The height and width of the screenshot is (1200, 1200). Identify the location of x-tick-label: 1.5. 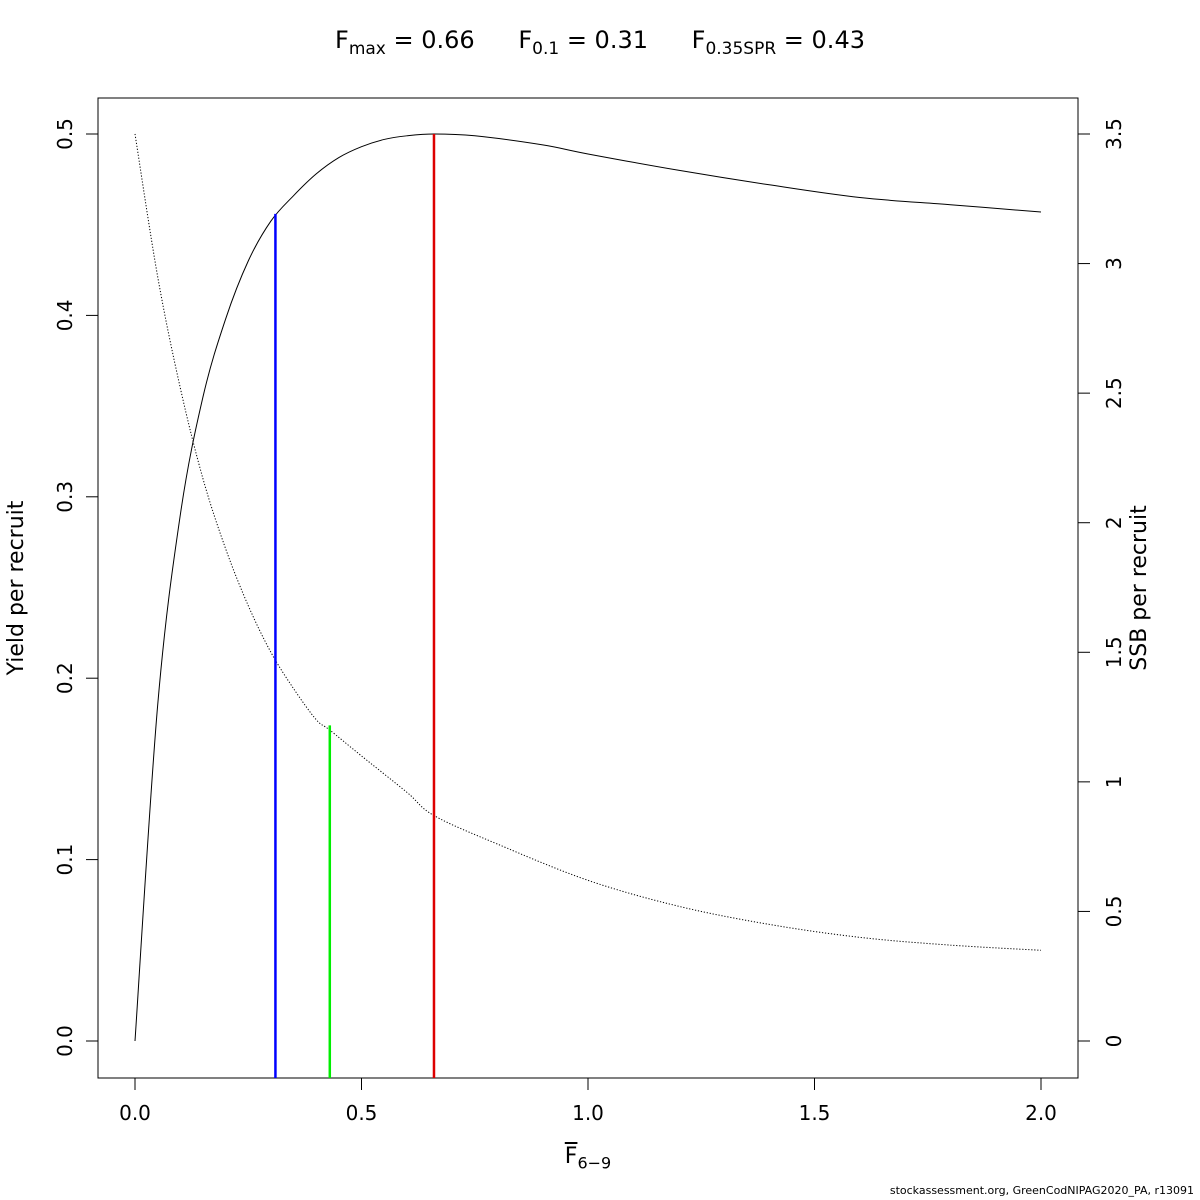
(815, 1113).